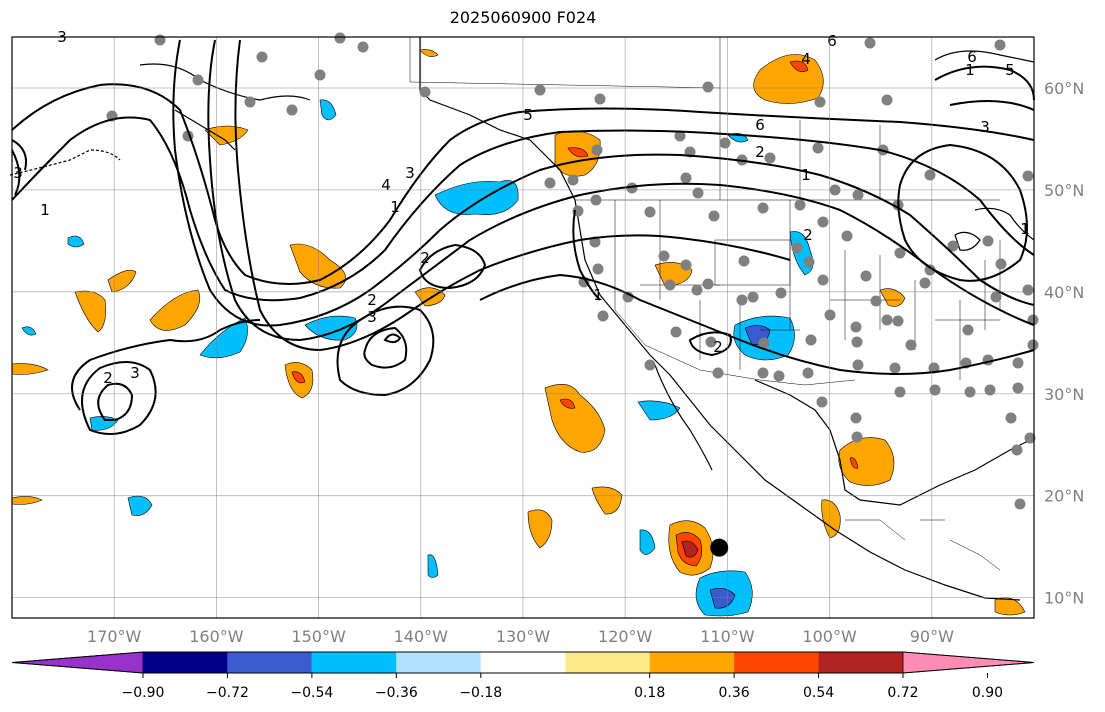 The image size is (1105, 712). I want to click on colorbar-tick-label: 0.72, so click(902, 693).